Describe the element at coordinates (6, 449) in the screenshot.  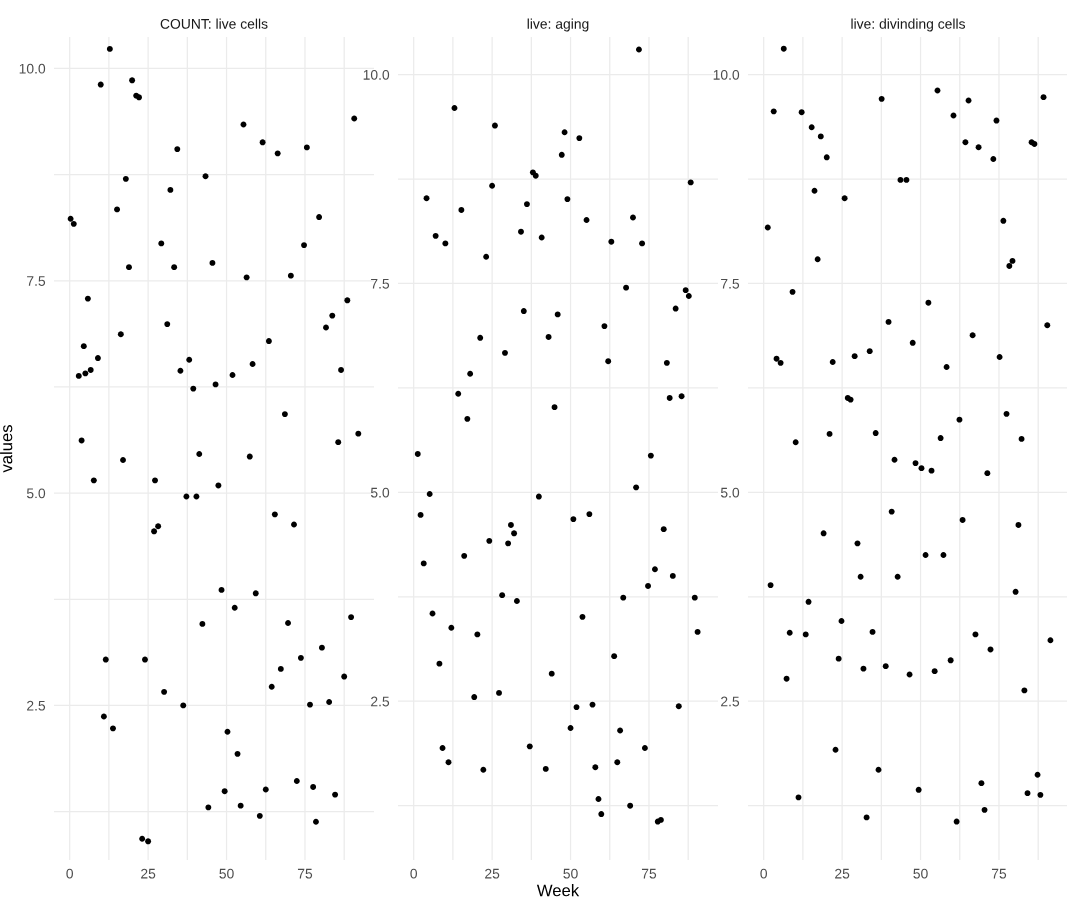
I see `y-axis-title: values` at that location.